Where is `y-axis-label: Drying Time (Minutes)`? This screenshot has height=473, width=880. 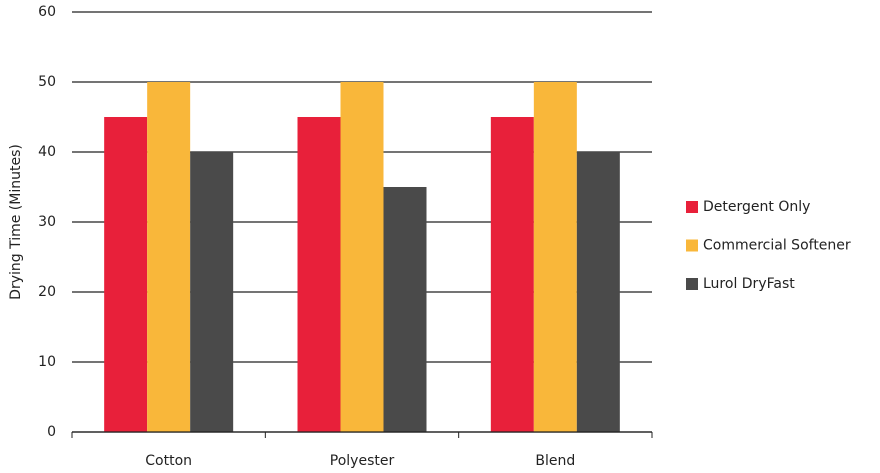 y-axis-label: Drying Time (Minutes) is located at coordinates (16, 222).